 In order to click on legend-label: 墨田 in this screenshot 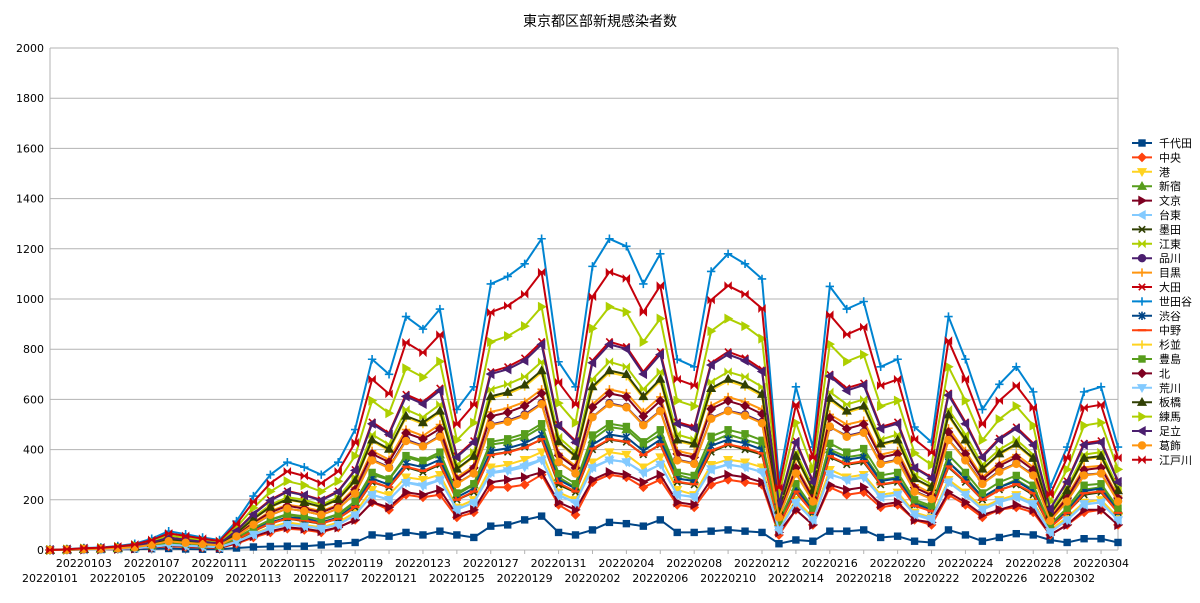, I will do `click(1170, 229)`.